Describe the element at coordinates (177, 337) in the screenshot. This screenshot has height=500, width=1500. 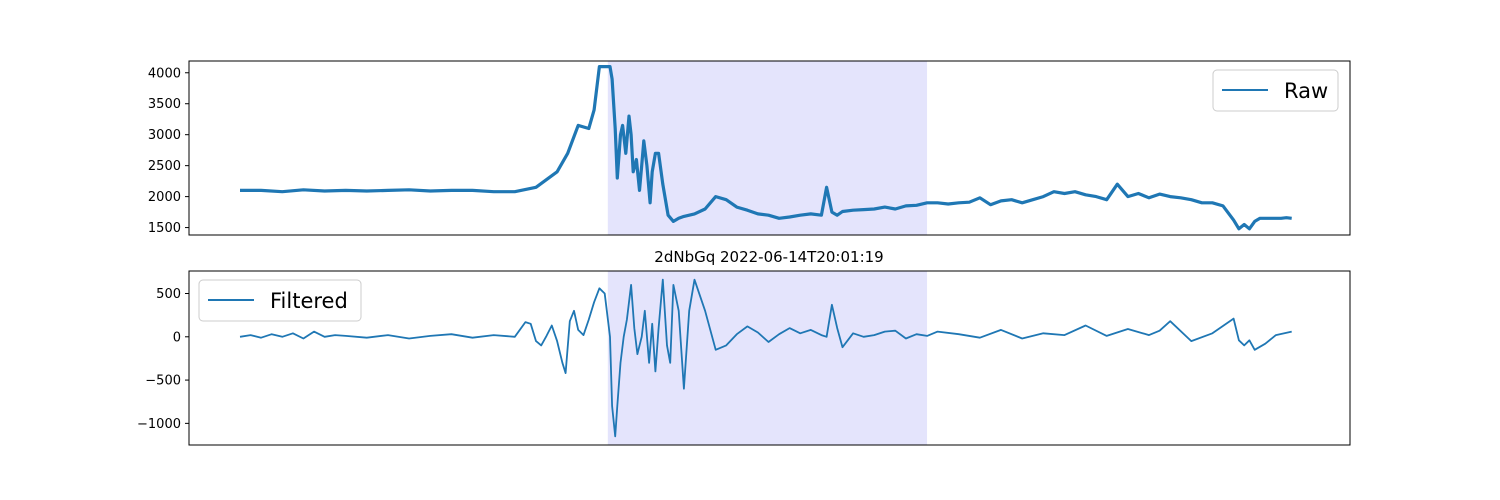
I see `y-tick-label: 0` at that location.